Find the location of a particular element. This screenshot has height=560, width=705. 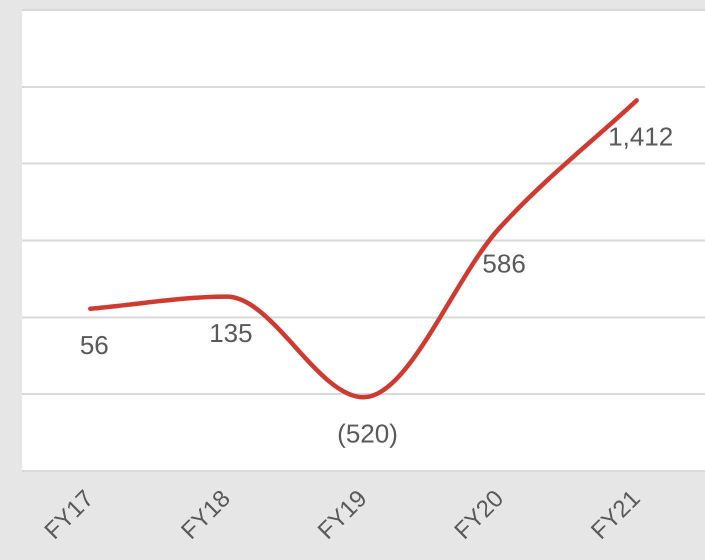

data-label: 56 is located at coordinates (94, 345).